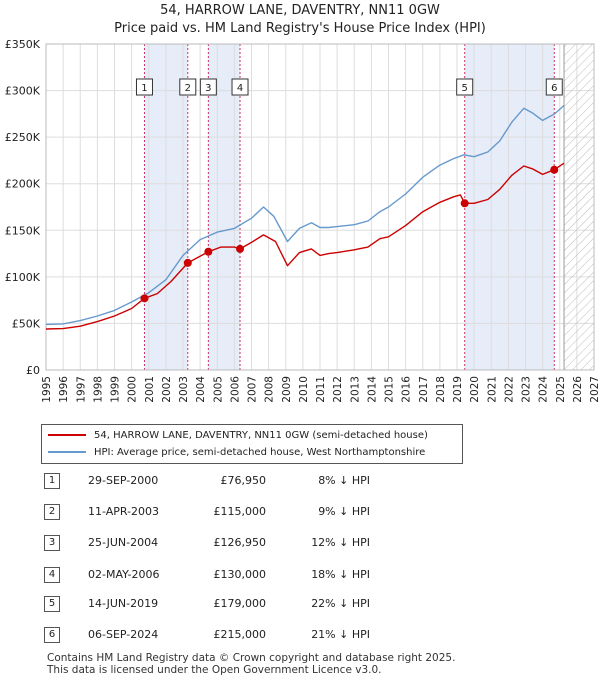 The height and width of the screenshot is (680, 600). I want to click on x-tick-label: 2015, so click(390, 389).